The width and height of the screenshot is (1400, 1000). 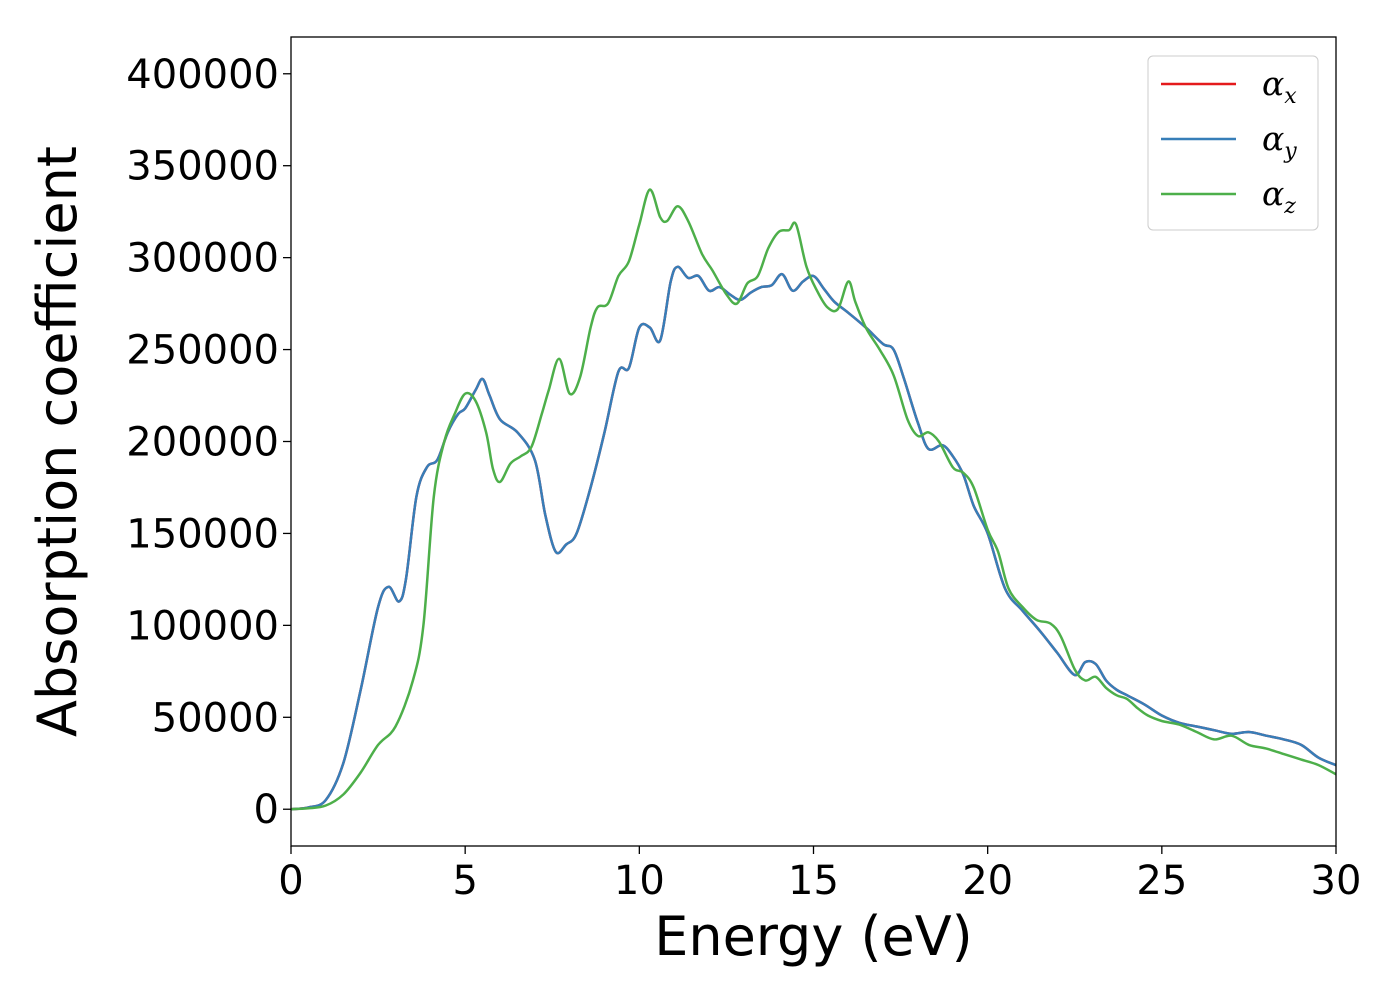 I want to click on y-tick-label: 50000, so click(x=215, y=718).